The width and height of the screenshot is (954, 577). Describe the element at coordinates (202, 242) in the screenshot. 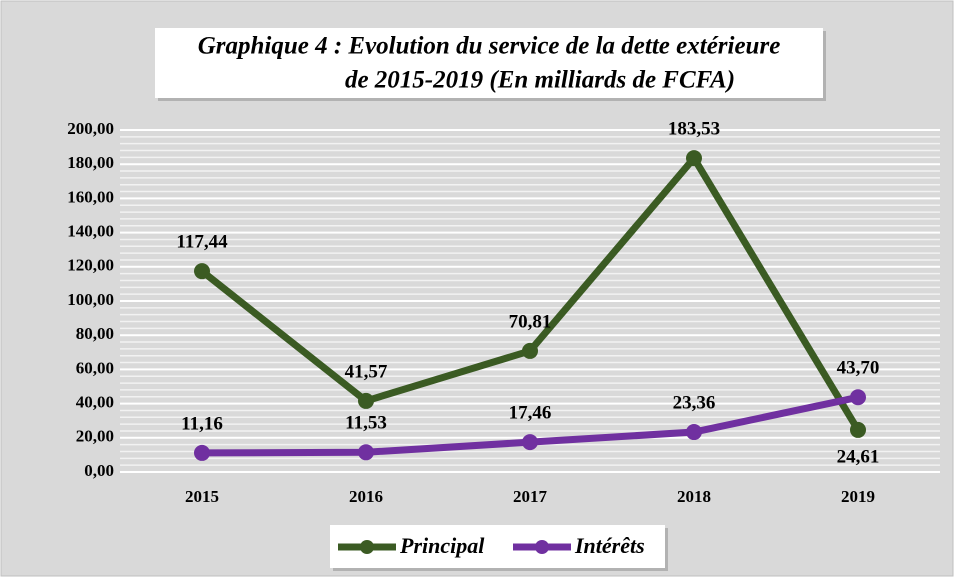

I see `data-label: 117,44` at that location.